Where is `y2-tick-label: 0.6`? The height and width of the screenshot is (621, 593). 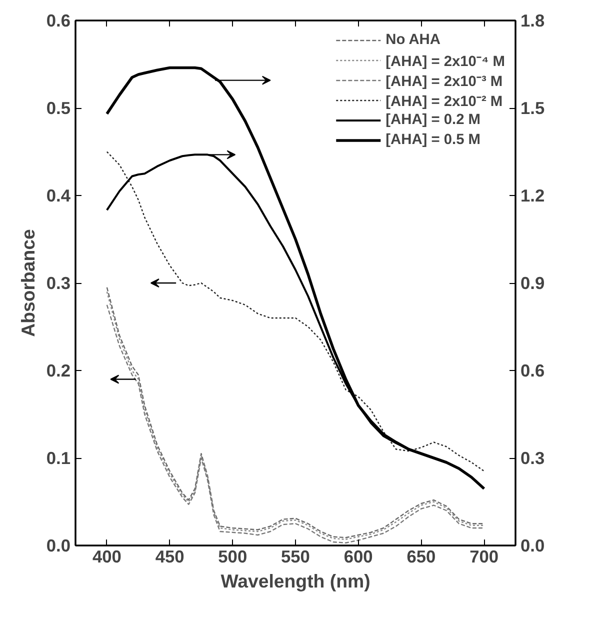 y2-tick-label: 0.6 is located at coordinates (532, 370).